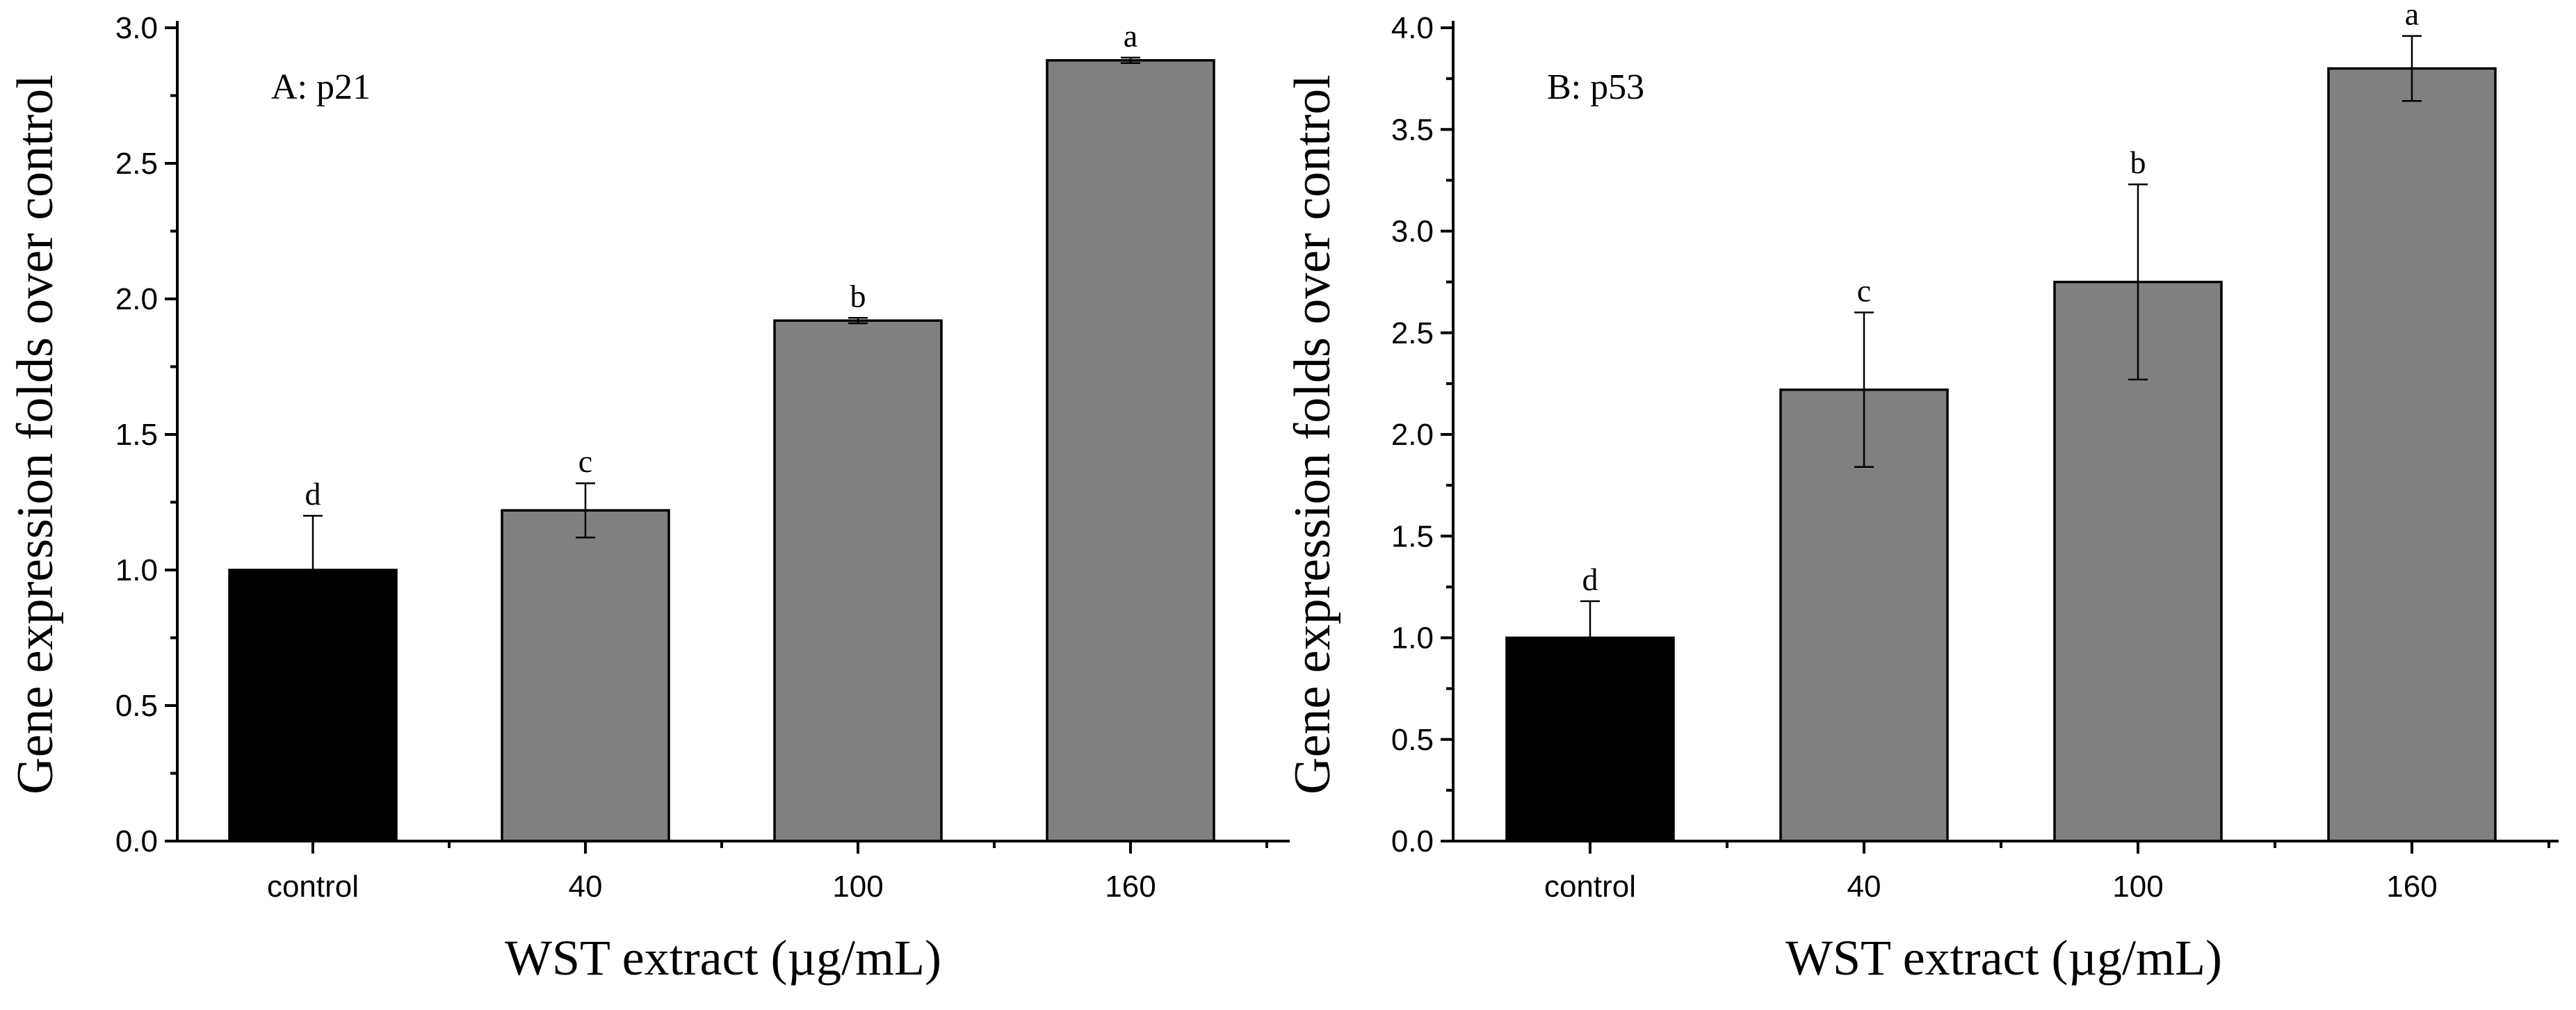 Image resolution: width=2576 pixels, height=1010 pixels. Describe the element at coordinates (321, 87) in the screenshot. I see `panel-label: A: p21` at that location.